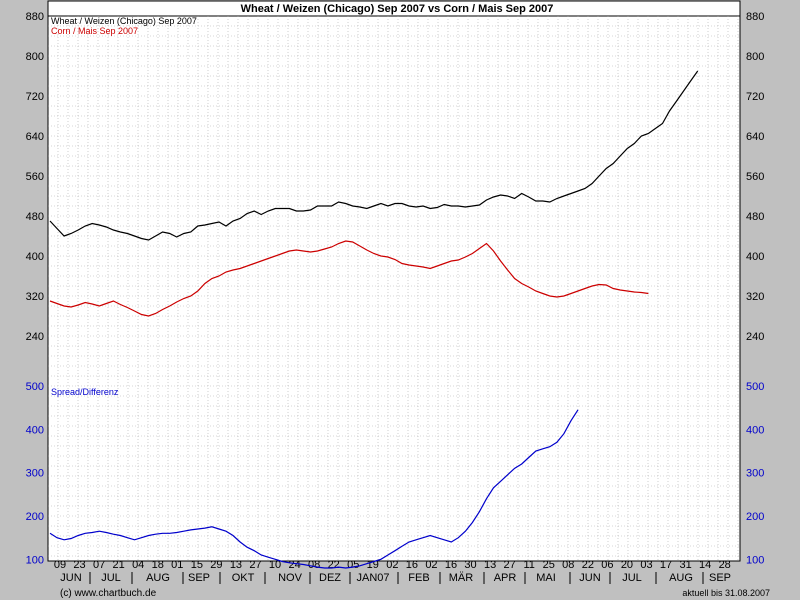 The width and height of the screenshot is (800, 600). What do you see at coordinates (35, 97) in the screenshot?
I see `y-tick-left: 720` at bounding box center [35, 97].